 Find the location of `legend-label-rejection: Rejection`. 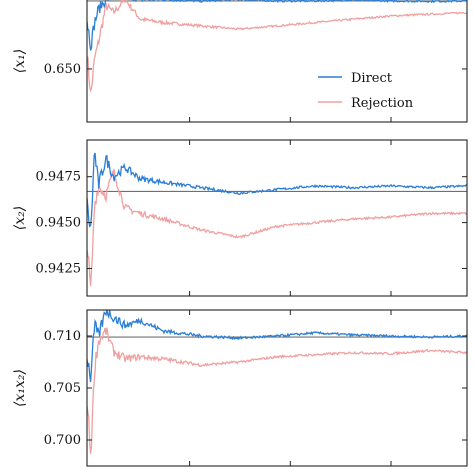

legend-label-rejection: Rejection is located at coordinates (382, 103).